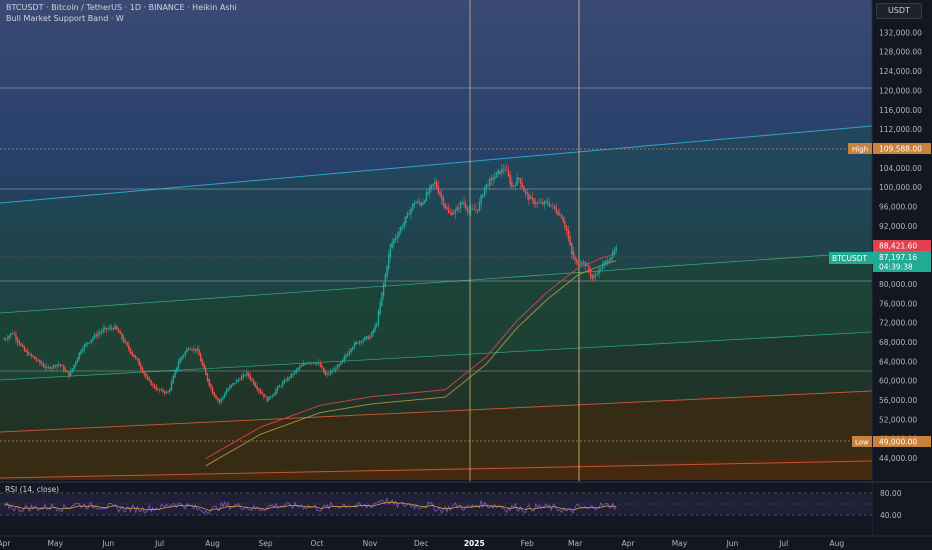 This screenshot has height=550, width=932. What do you see at coordinates (898, 361) in the screenshot?
I see `price-tick-label: 64,000.00` at bounding box center [898, 361].